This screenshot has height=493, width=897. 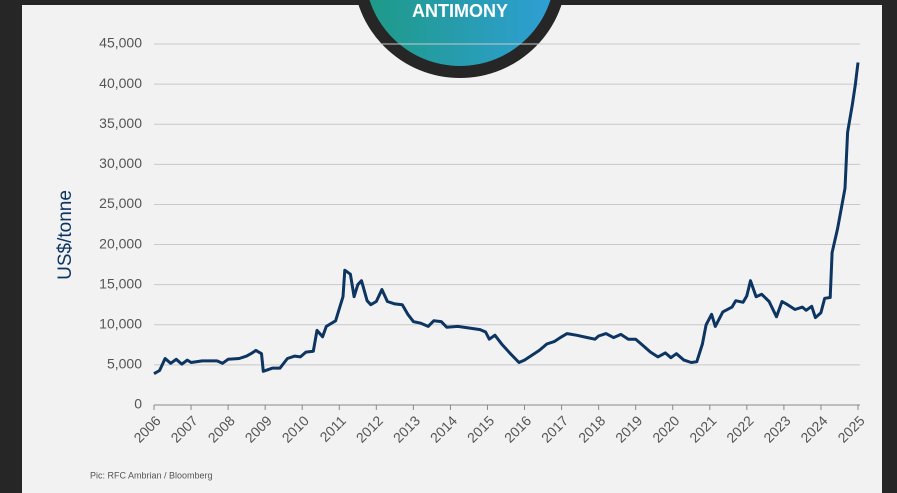 I want to click on y-tick-label: 20,000, so click(x=120, y=243).